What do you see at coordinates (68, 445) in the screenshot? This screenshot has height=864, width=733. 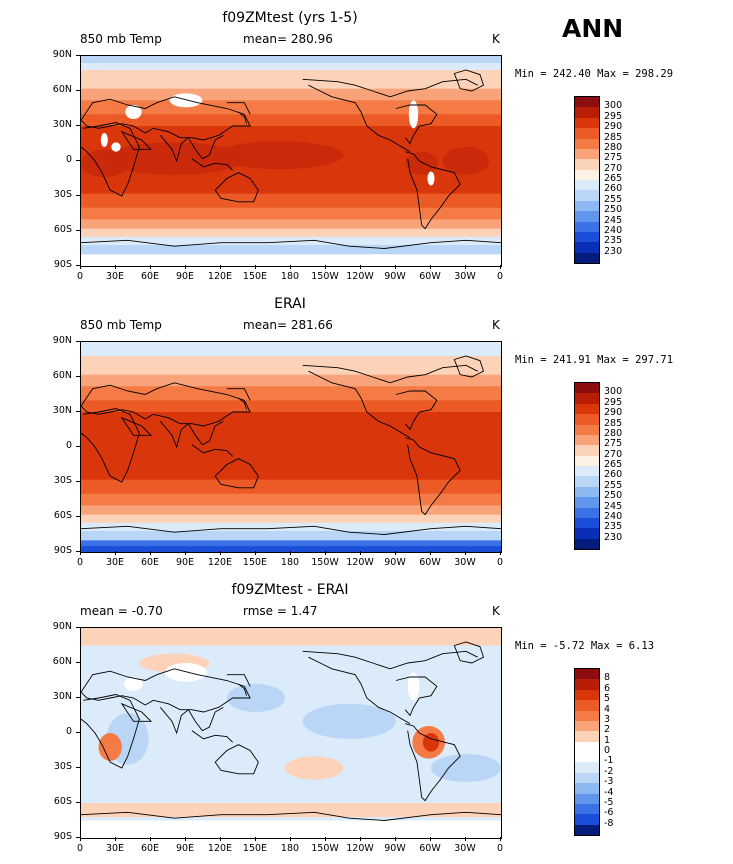 I see `lat-tick-label: 0` at bounding box center [68, 445].